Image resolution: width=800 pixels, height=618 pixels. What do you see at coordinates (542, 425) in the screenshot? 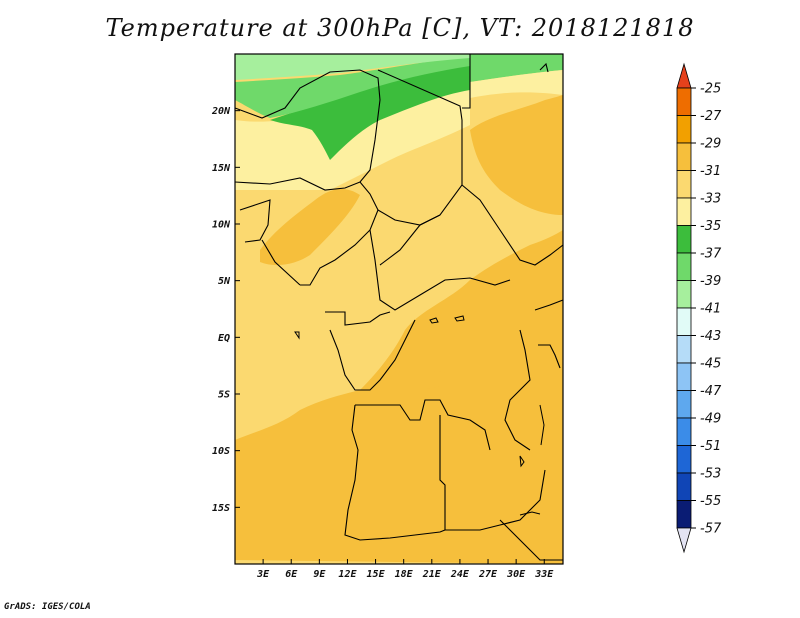
I see `lake-tanganyika` at bounding box center [542, 425].